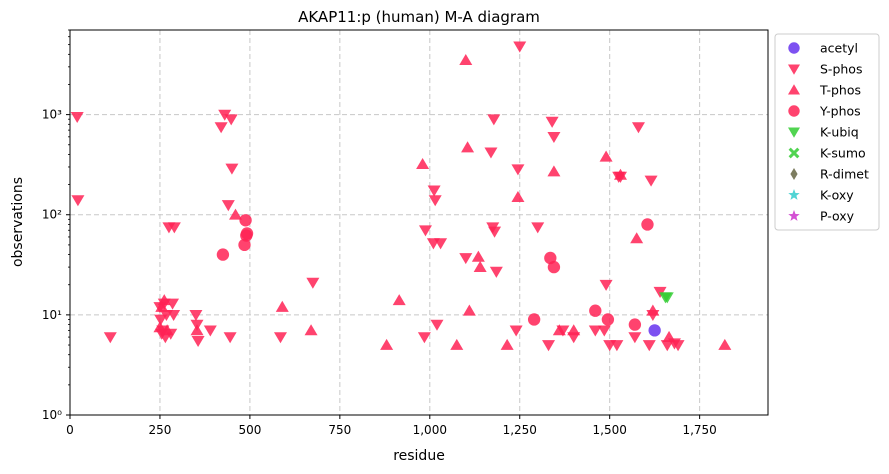  I want to click on legend-marker-k-oxy, so click(794, 194).